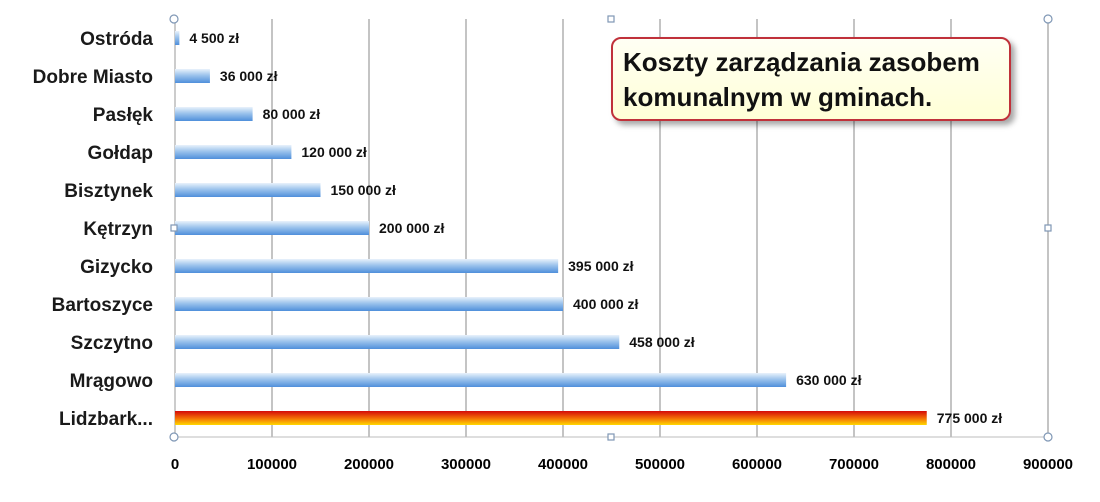 This screenshot has width=1100, height=502. I want to click on data-label: 4 500 zł, so click(214, 38).